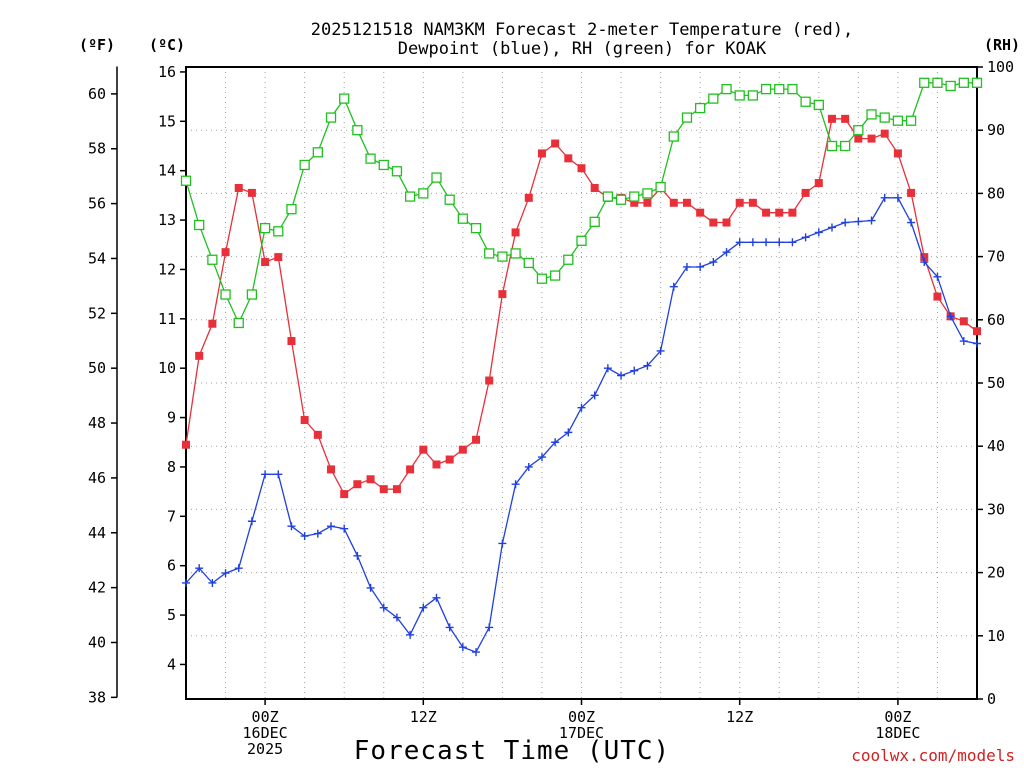  I want to click on rh-tick-label: 50, so click(996, 383).